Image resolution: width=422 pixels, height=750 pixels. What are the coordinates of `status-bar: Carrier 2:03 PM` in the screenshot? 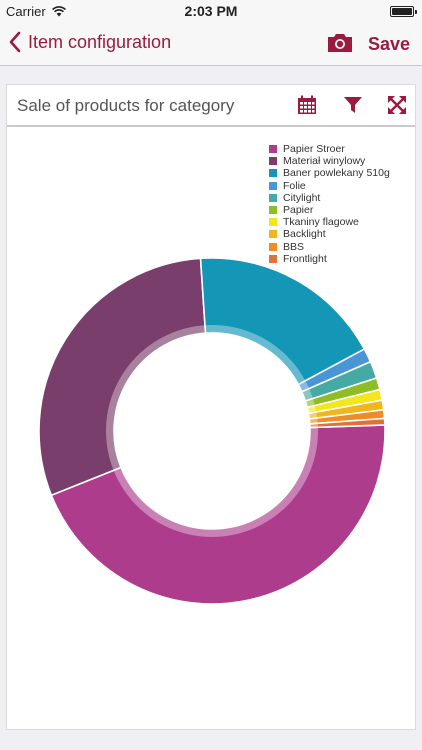 It's located at (211, 11).